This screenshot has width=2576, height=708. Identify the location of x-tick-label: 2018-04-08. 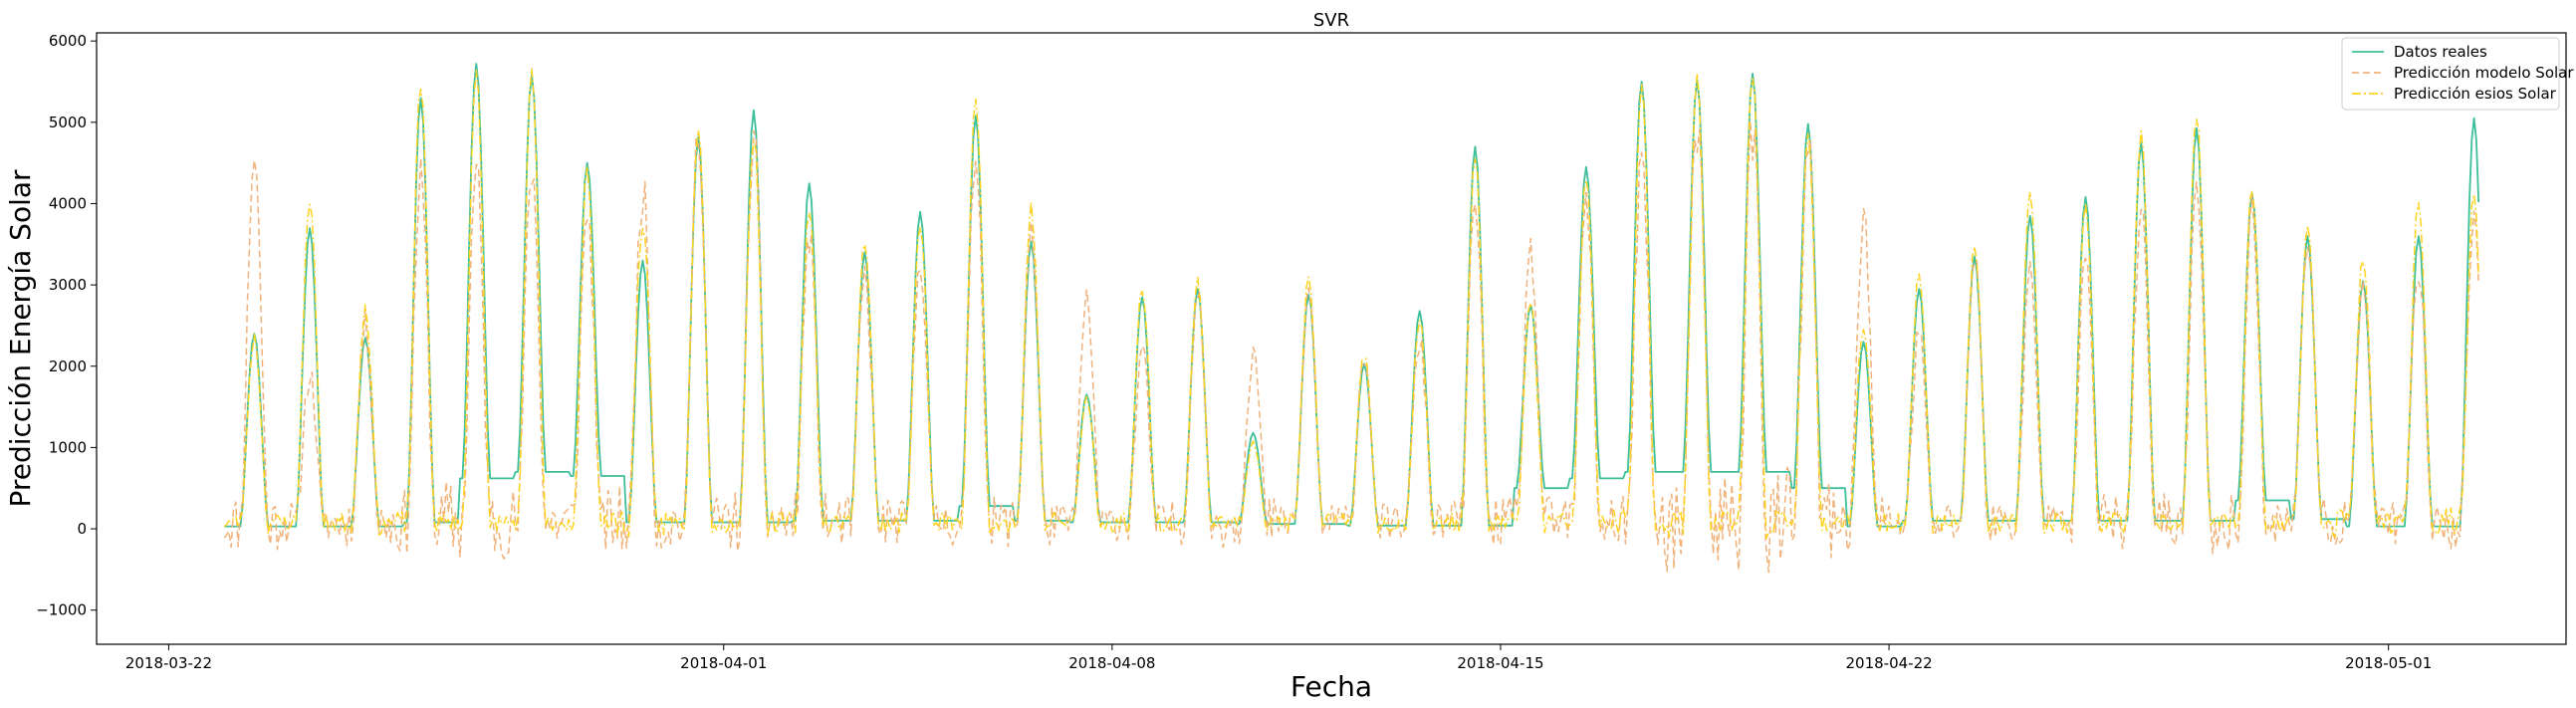
(1111, 663).